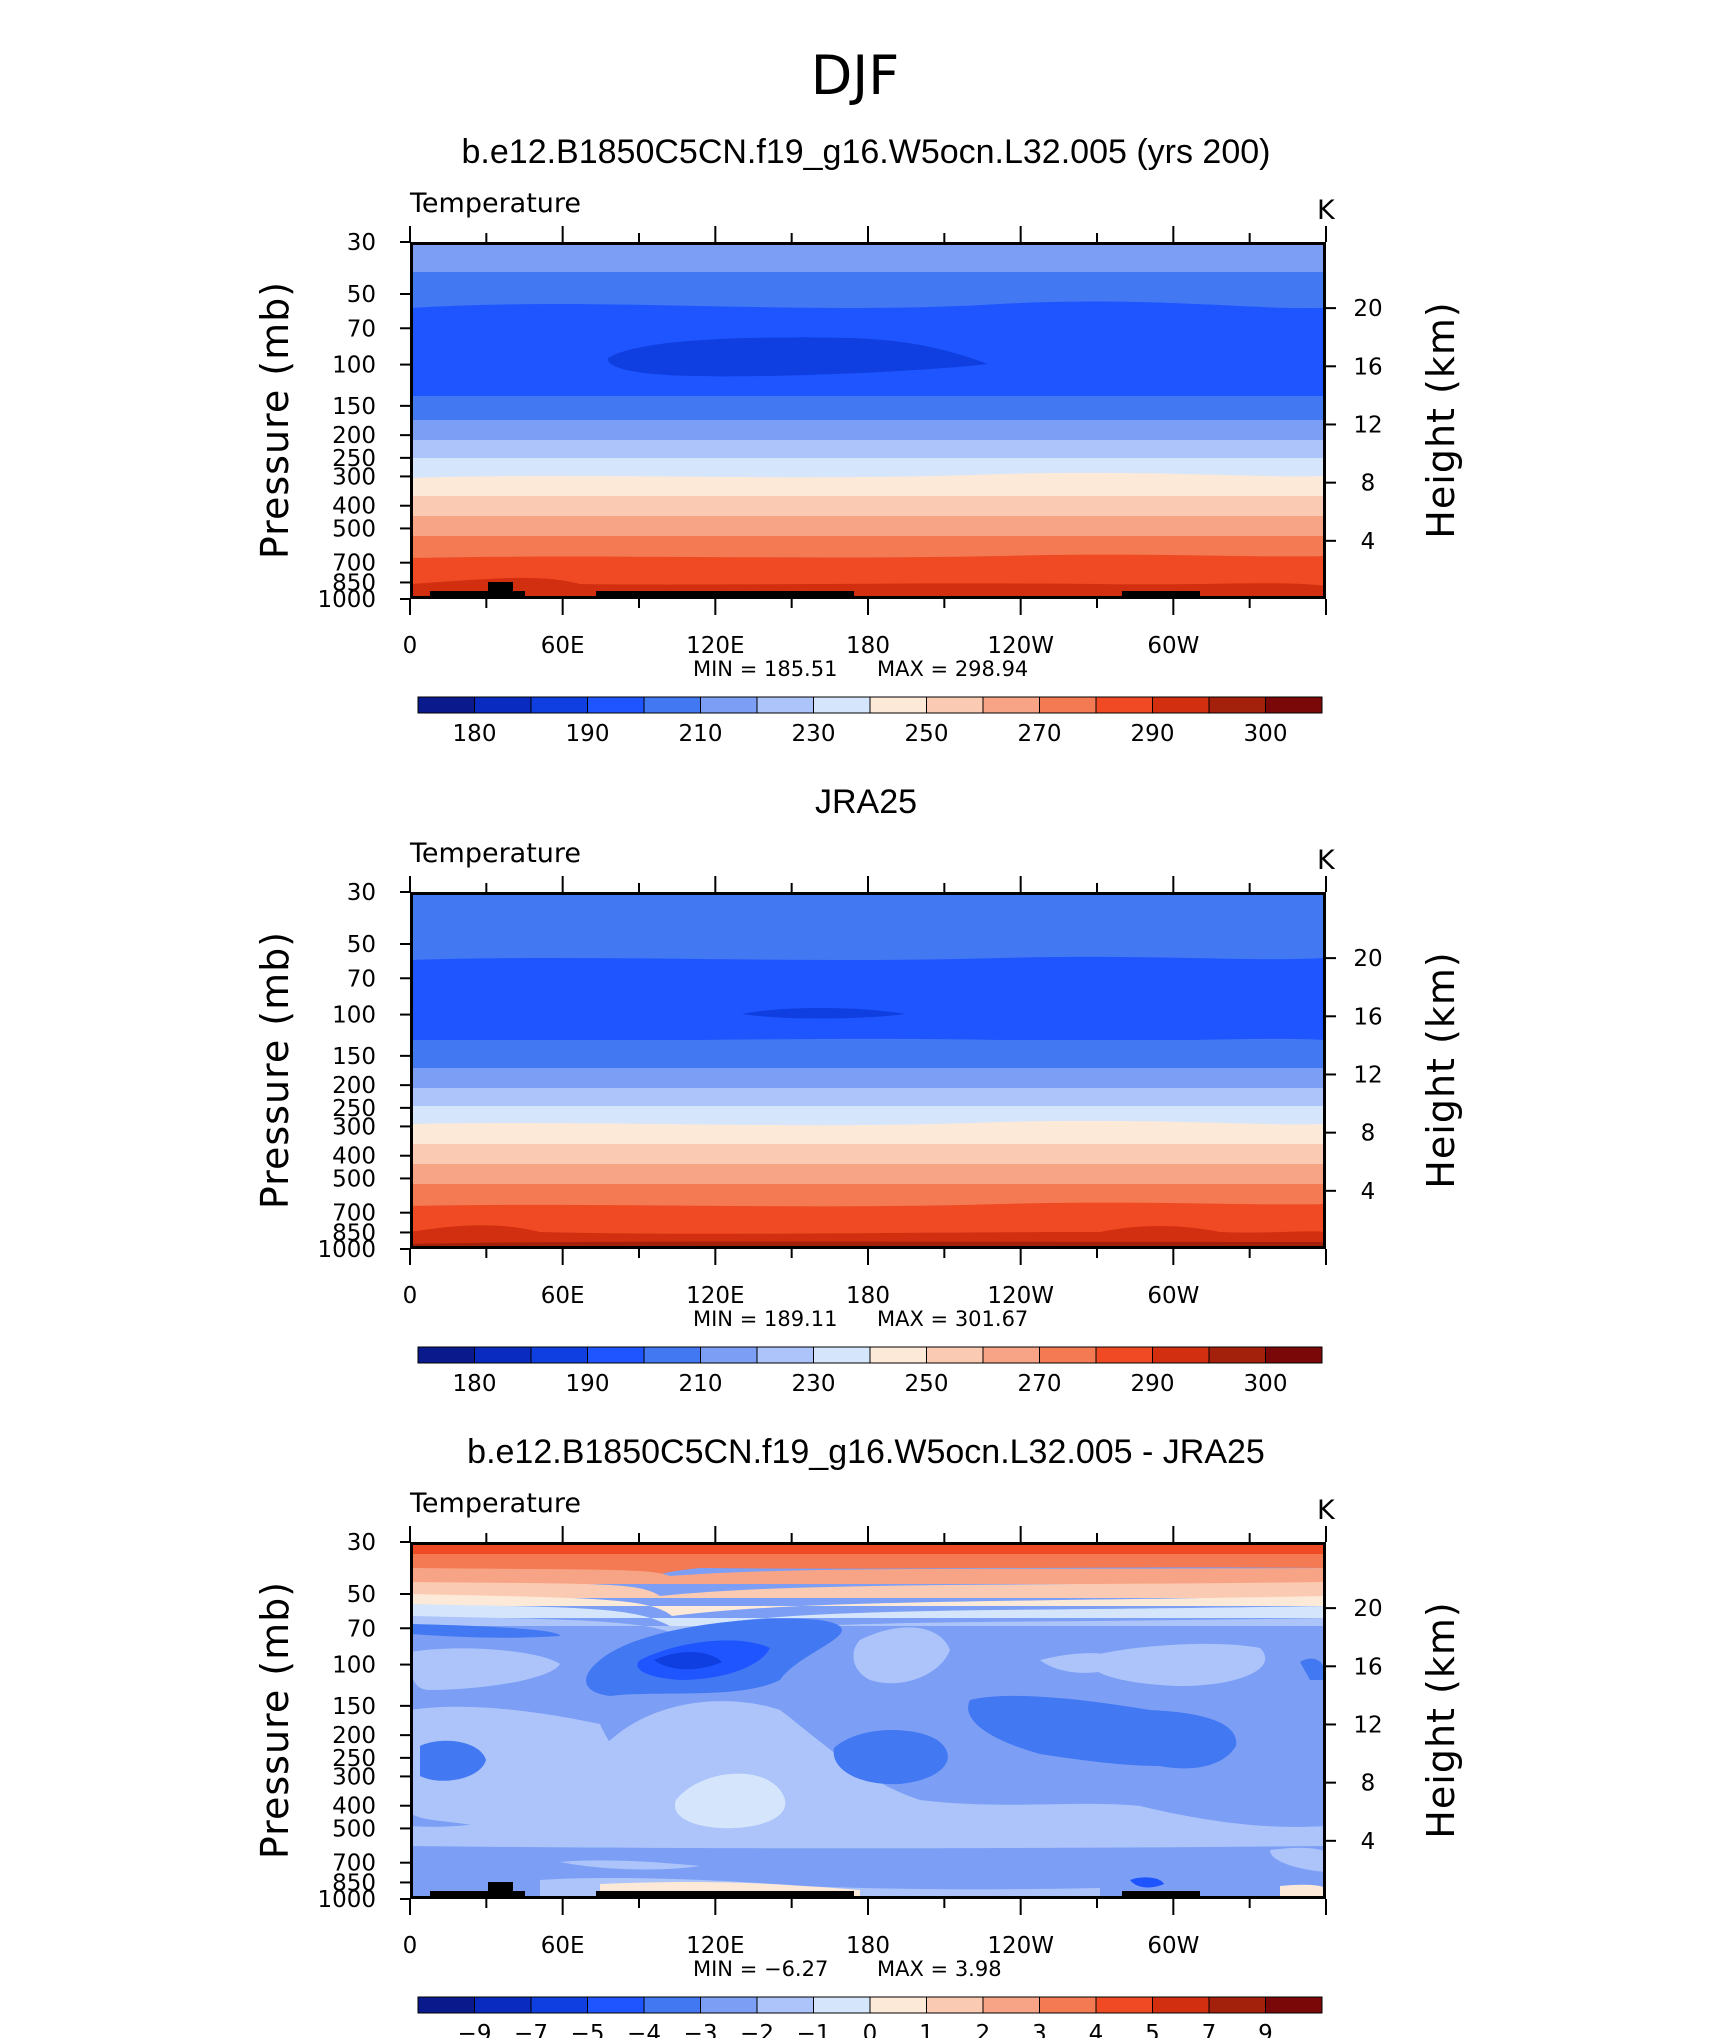  What do you see at coordinates (1040, 1384) in the screenshot?
I see `colorbar-label: 270` at bounding box center [1040, 1384].